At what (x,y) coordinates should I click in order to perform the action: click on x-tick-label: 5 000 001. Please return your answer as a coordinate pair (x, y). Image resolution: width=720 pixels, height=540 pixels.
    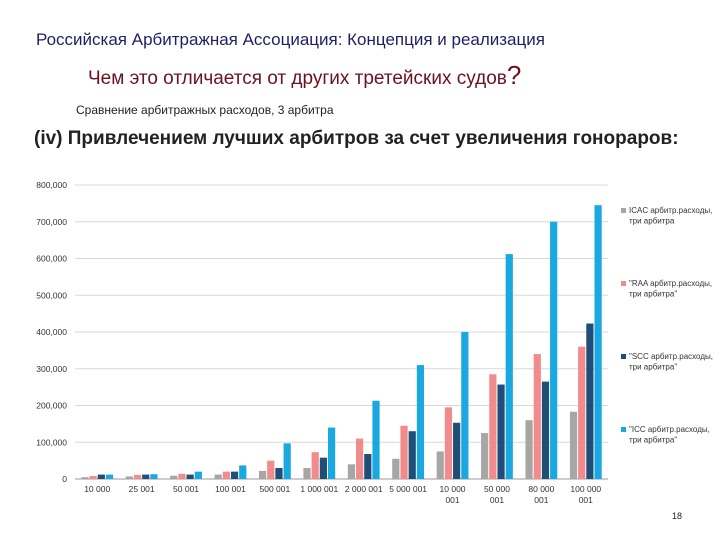
    Looking at the image, I should click on (408, 489).